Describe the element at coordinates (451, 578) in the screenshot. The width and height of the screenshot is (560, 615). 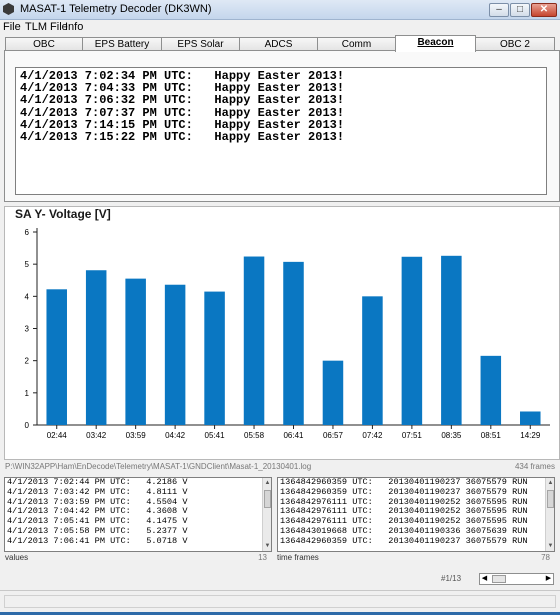
I see `page-indicator: #1/13` at that location.